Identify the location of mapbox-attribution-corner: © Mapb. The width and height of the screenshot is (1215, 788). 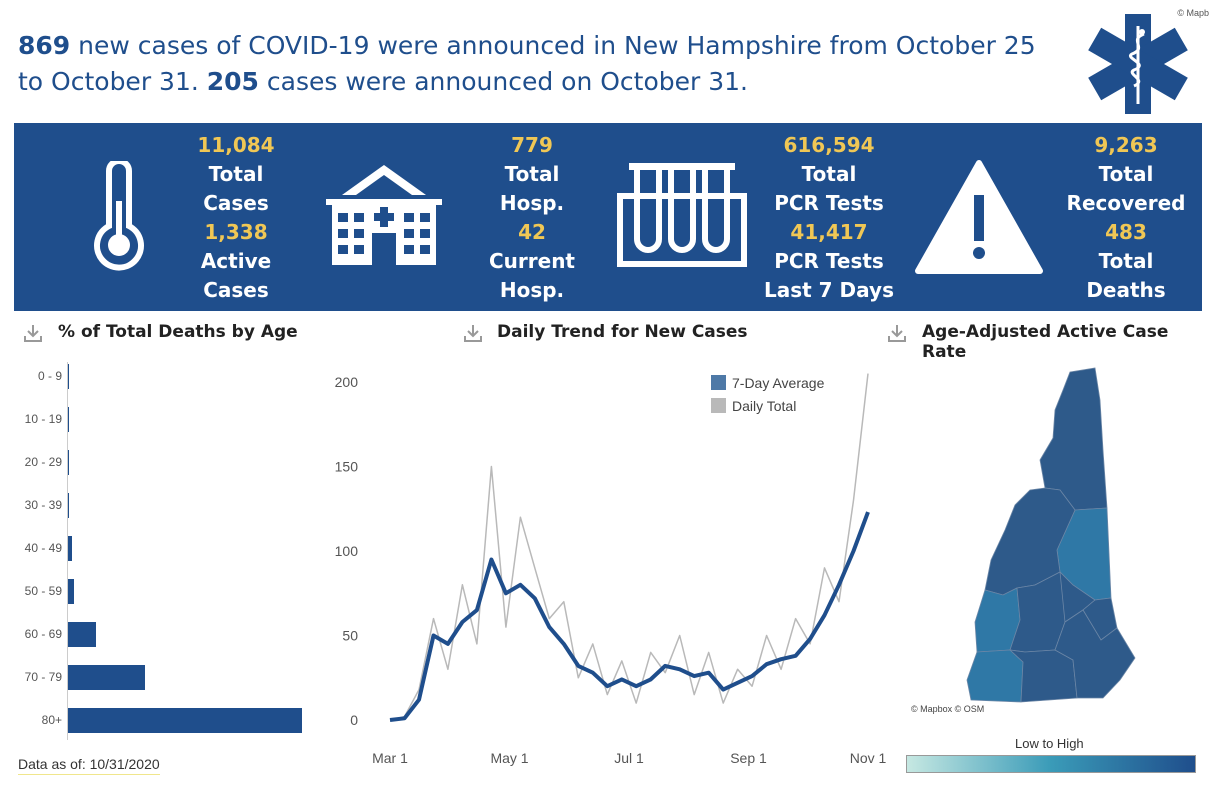
(1193, 13).